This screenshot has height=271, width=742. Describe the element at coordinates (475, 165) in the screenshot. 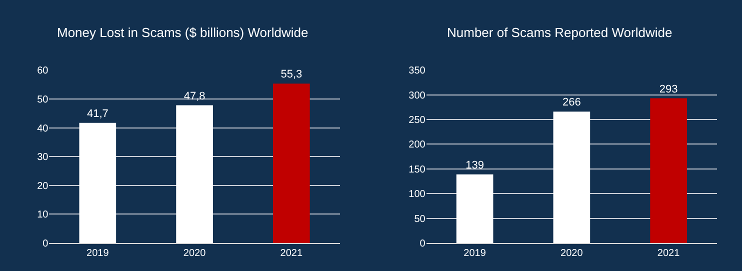

I see `data-label: 139` at that location.